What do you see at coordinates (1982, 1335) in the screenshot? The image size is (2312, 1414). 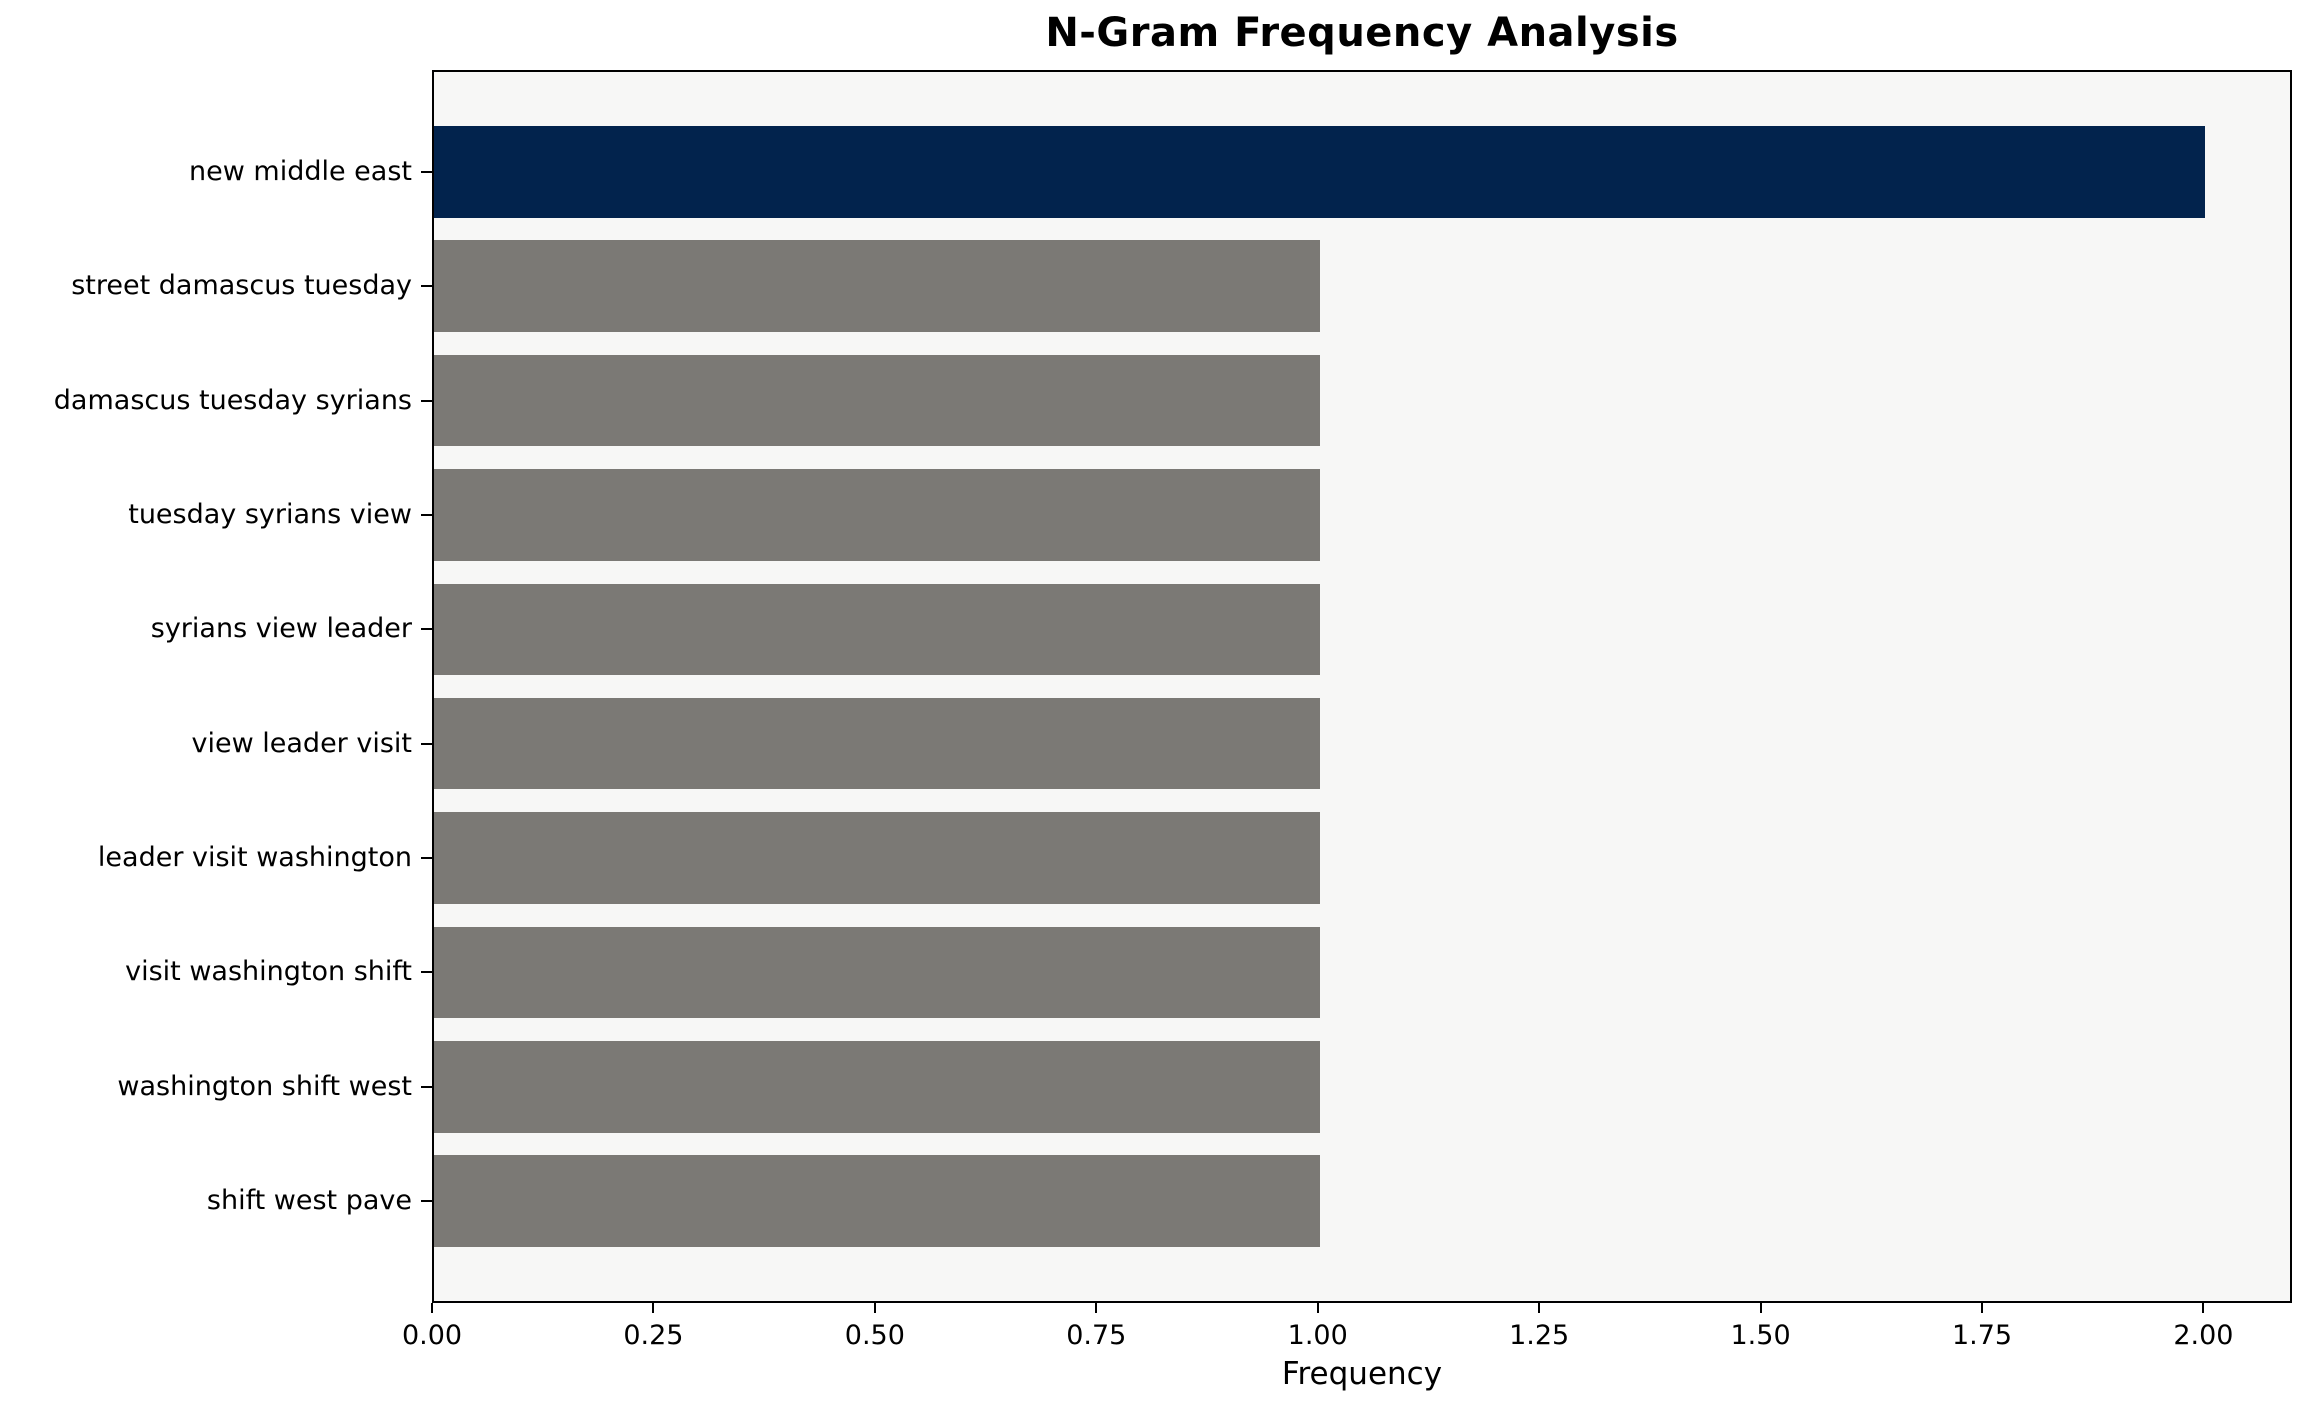 I see `x-tick-label: 1.75` at bounding box center [1982, 1335].